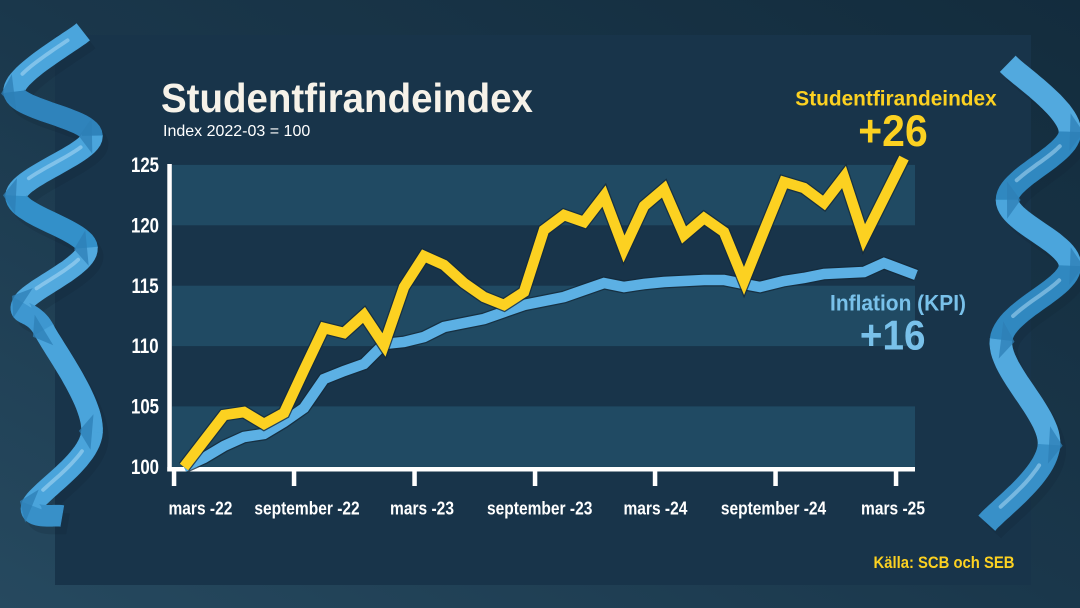 Image resolution: width=1080 pixels, height=608 pixels. Describe the element at coordinates (306, 508) in the screenshot. I see `svg-text: september -22` at that location.